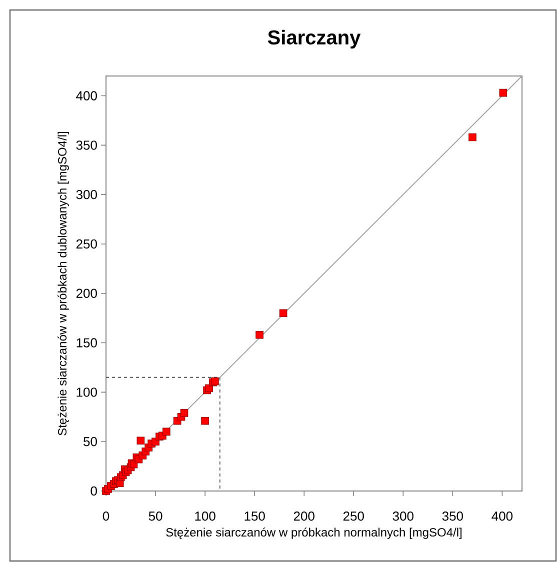  What do you see at coordinates (86, 195) in the screenshot?
I see `y-tick-label: 300` at bounding box center [86, 195].